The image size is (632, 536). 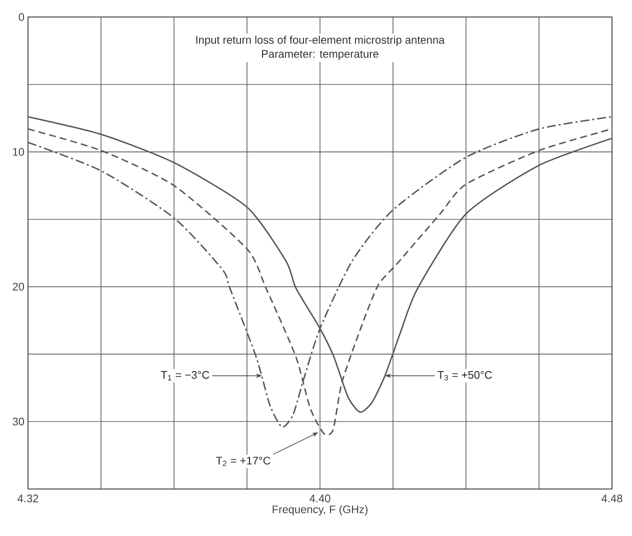 I want to click on x-tick-label: 4.48, so click(x=612, y=498).